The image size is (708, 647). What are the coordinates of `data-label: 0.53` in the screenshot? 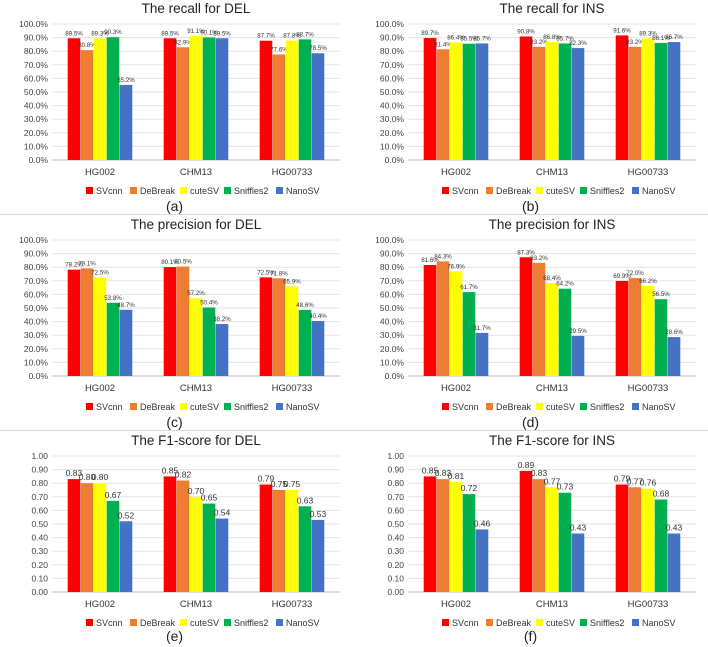 It's located at (318, 514).